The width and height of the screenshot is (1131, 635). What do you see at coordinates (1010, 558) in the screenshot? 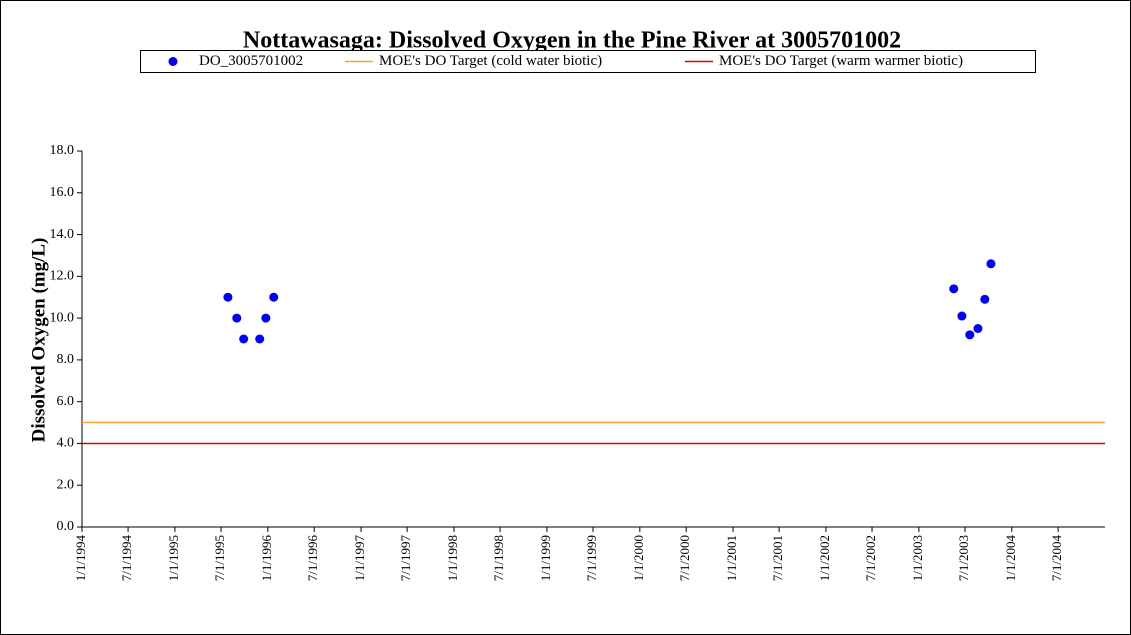
I see `x-tick-label: 1/1/2004` at bounding box center [1010, 558].